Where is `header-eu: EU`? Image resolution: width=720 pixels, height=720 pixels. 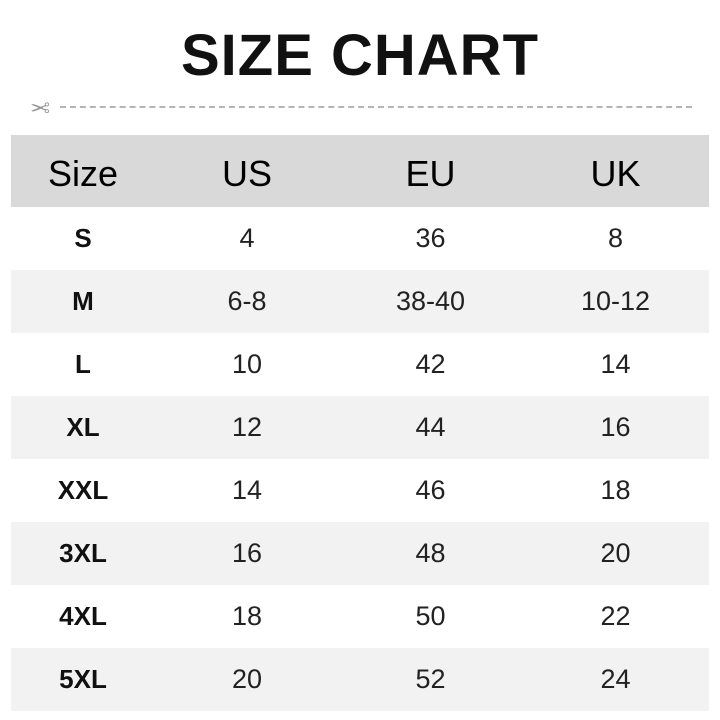 header-eu: EU is located at coordinates (430, 173).